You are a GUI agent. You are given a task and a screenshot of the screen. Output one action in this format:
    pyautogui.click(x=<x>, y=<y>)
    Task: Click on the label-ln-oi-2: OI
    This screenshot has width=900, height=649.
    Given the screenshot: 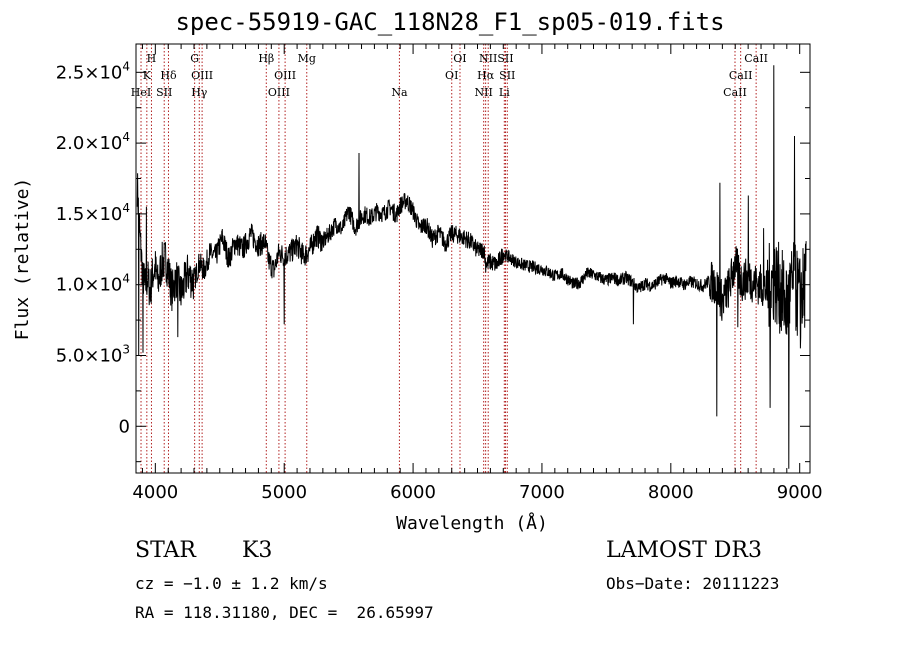 What is the action you would take?
    pyautogui.click(x=451, y=75)
    